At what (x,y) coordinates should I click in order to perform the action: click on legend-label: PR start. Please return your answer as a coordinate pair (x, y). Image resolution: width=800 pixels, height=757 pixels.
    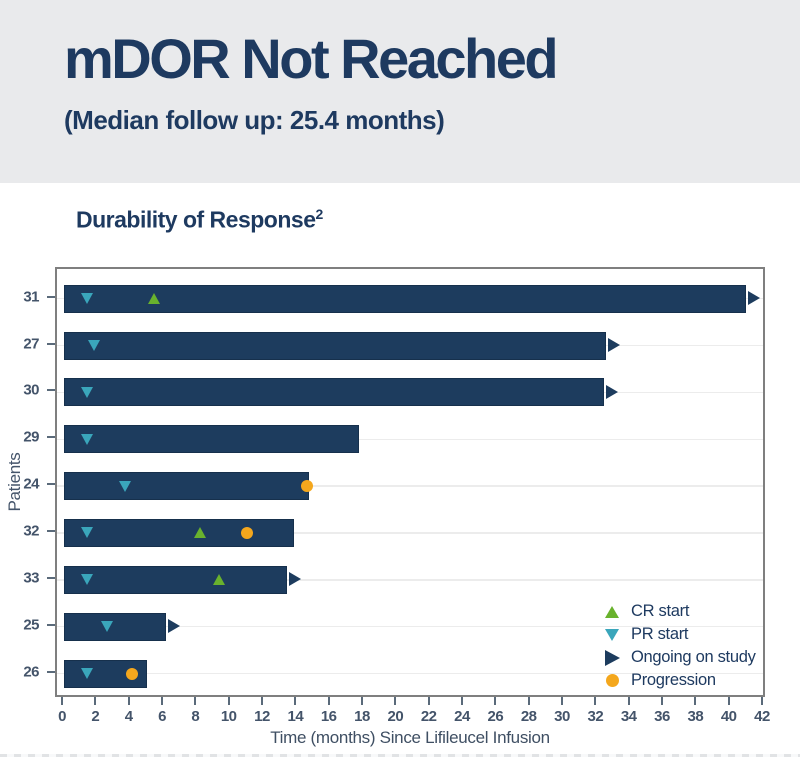
    Looking at the image, I should click on (660, 634).